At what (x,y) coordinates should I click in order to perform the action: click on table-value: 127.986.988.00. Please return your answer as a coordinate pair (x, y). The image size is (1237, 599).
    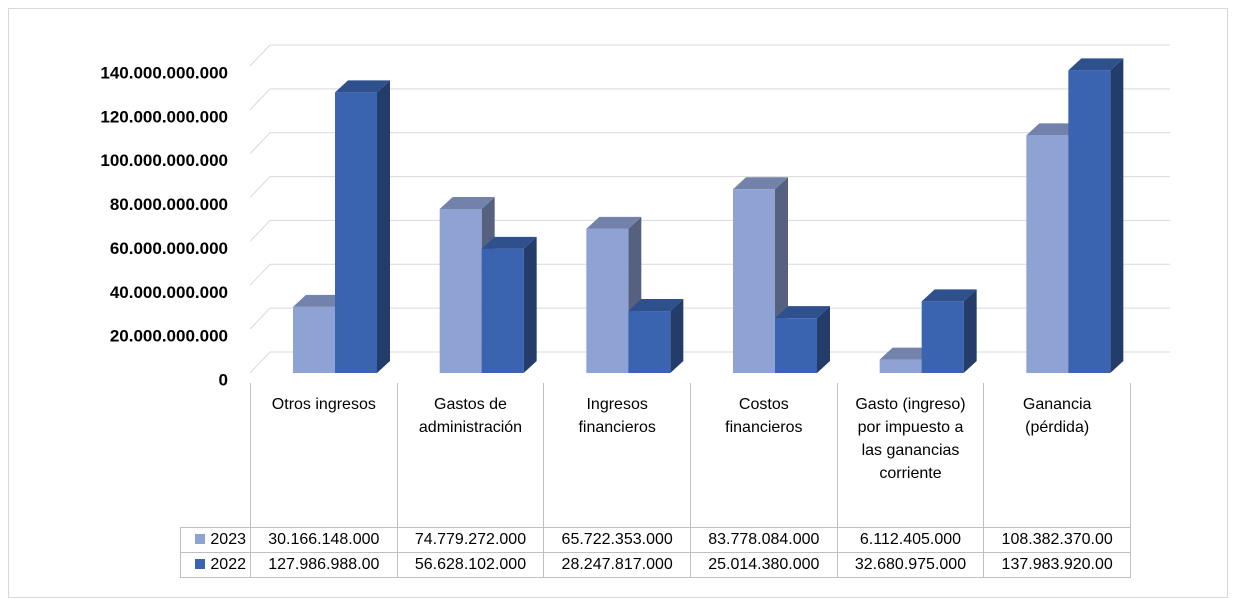
    Looking at the image, I should click on (324, 565).